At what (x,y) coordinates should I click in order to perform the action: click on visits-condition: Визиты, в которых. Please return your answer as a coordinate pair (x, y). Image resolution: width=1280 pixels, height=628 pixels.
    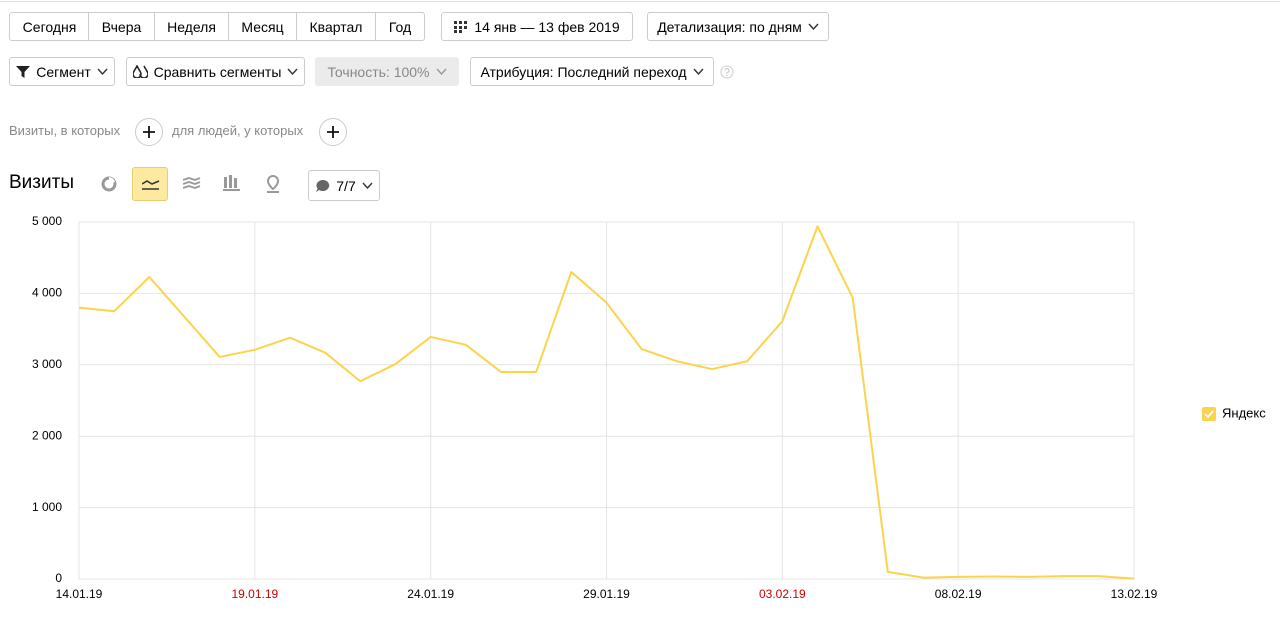
    Looking at the image, I should click on (65, 130).